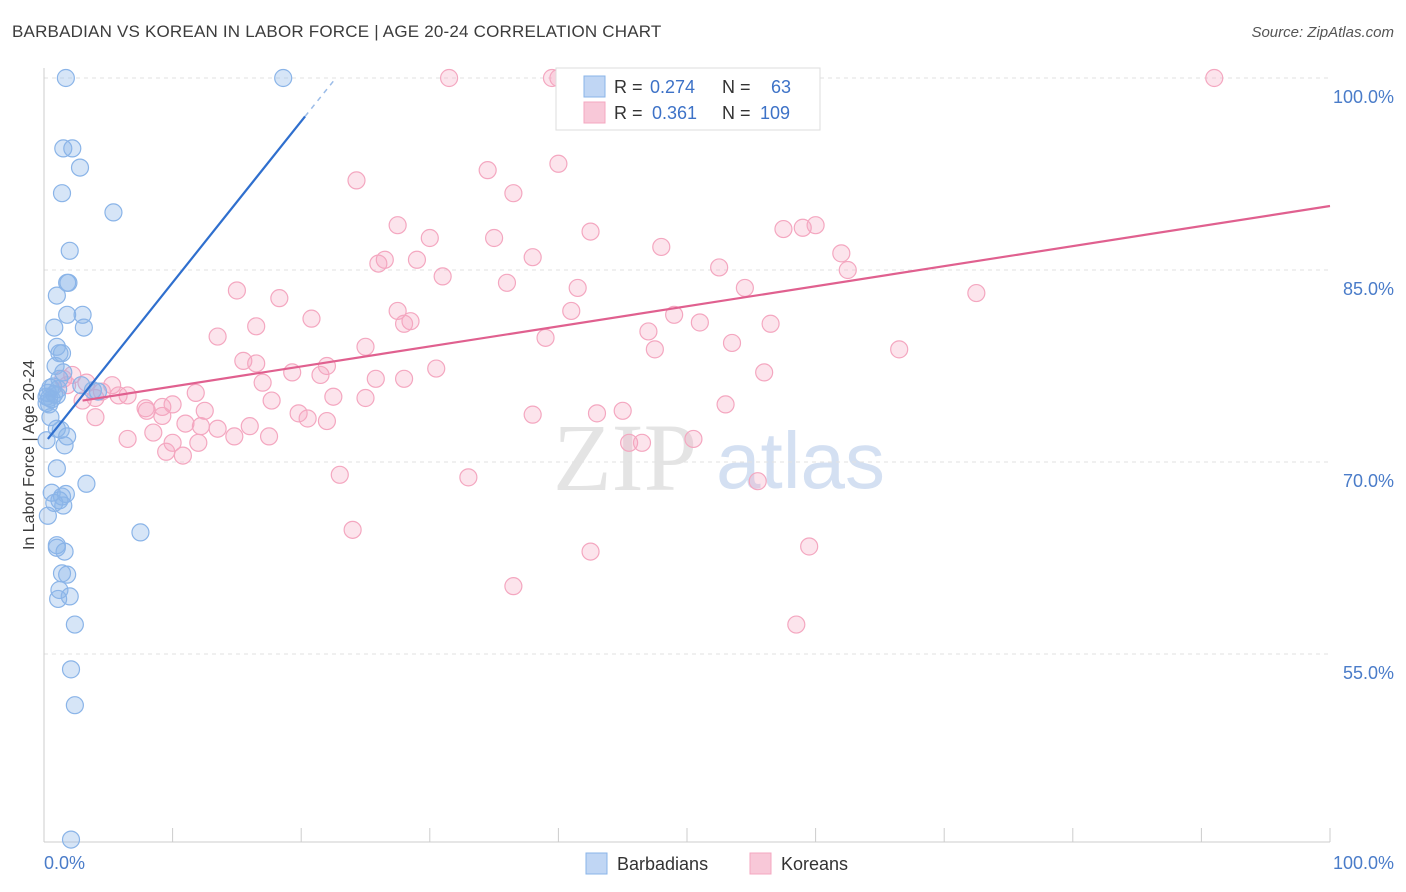  Describe the element at coordinates (781, 87) in the screenshot. I see `legend-n-value-barbadians: 63` at that location.